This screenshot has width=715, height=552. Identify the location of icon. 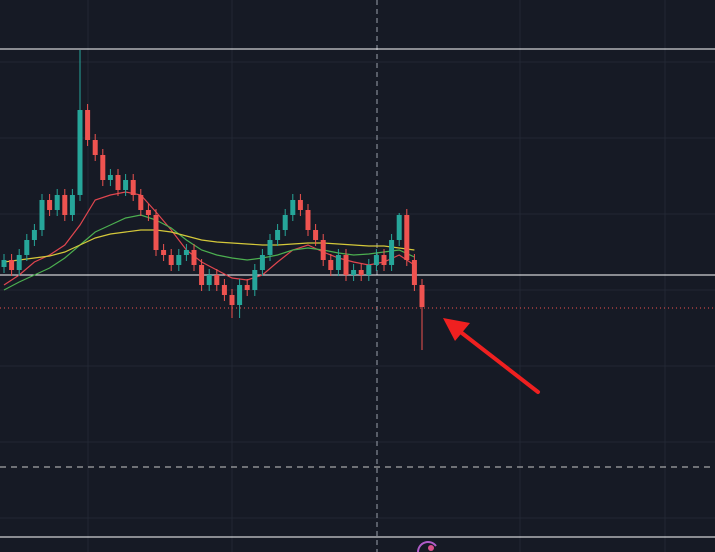
(427, 546).